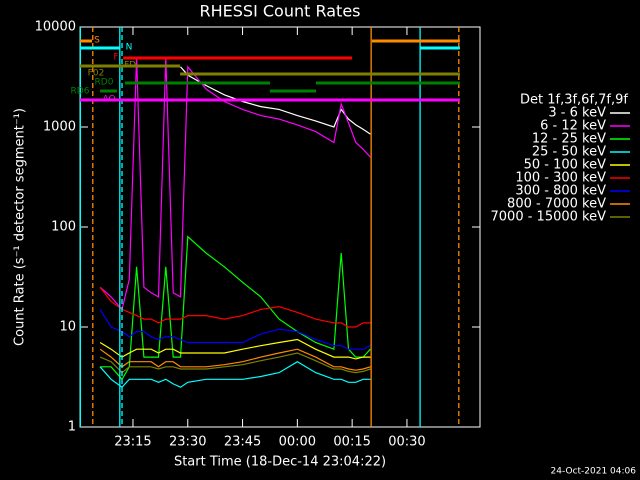 This screenshot has width=640, height=480. Describe the element at coordinates (560, 191) in the screenshot. I see `legend-label: 300 - 800 keV` at that location.